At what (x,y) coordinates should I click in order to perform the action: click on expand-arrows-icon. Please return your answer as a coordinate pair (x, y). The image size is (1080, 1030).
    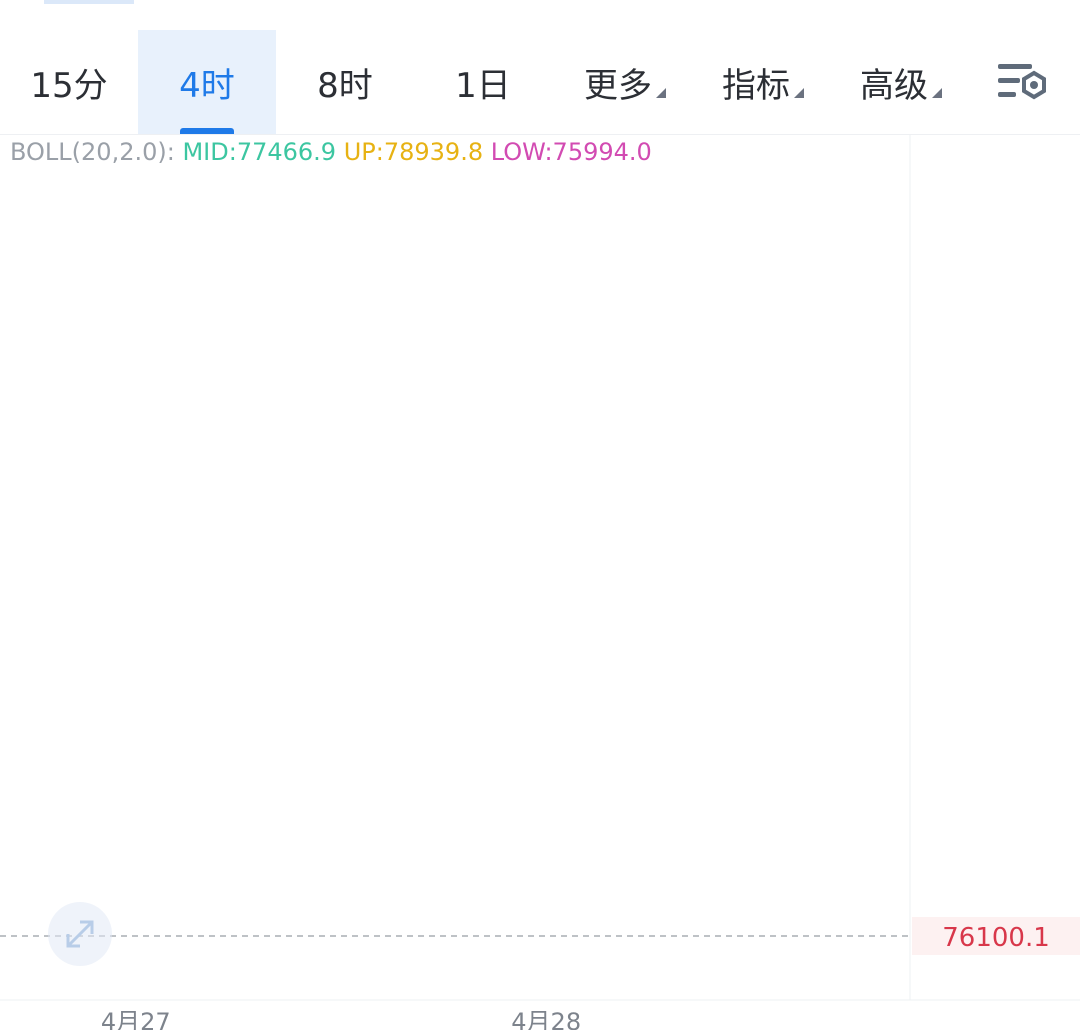
    Looking at the image, I should click on (80, 934).